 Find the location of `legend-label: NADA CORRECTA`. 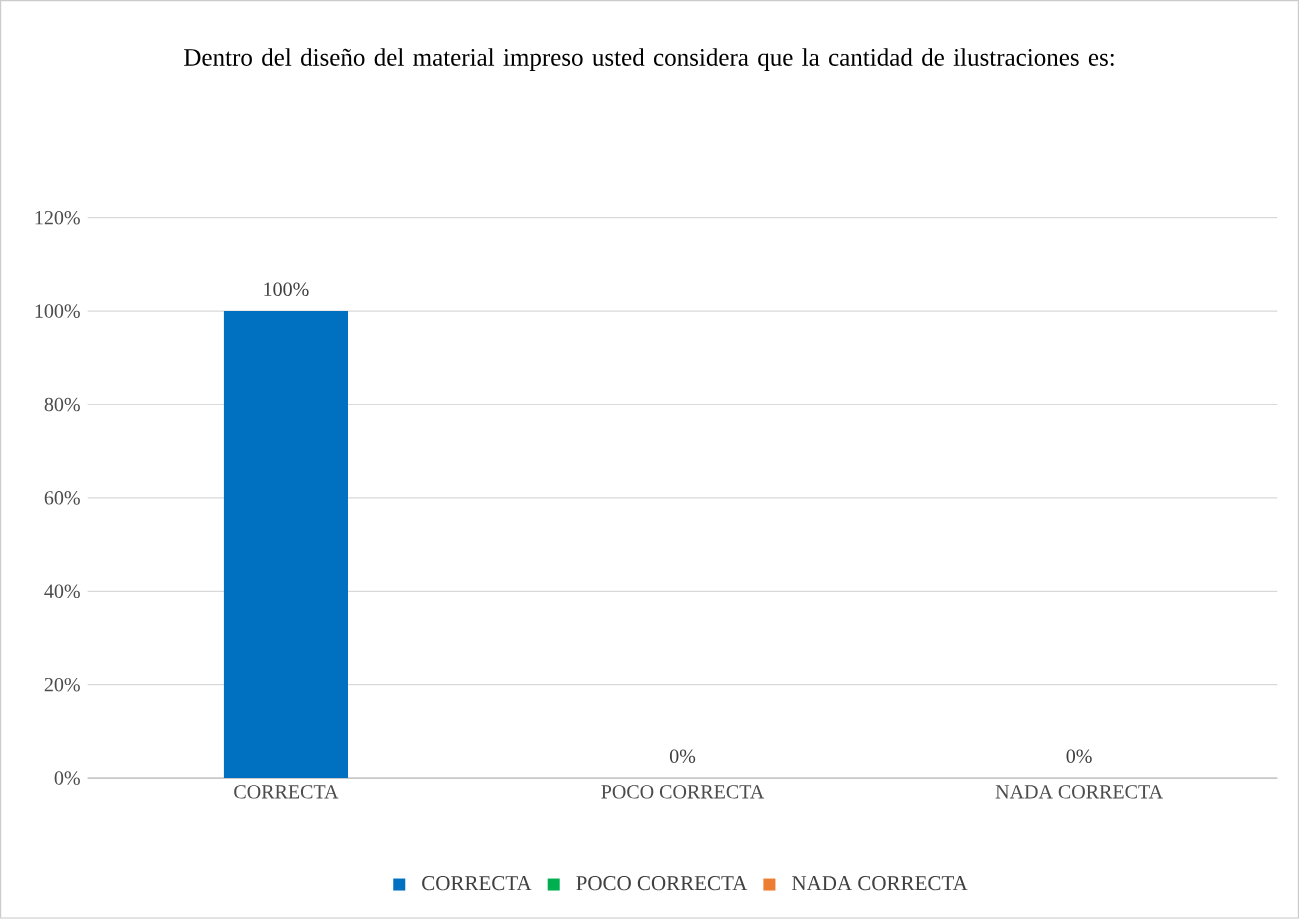

legend-label: NADA CORRECTA is located at coordinates (880, 883).